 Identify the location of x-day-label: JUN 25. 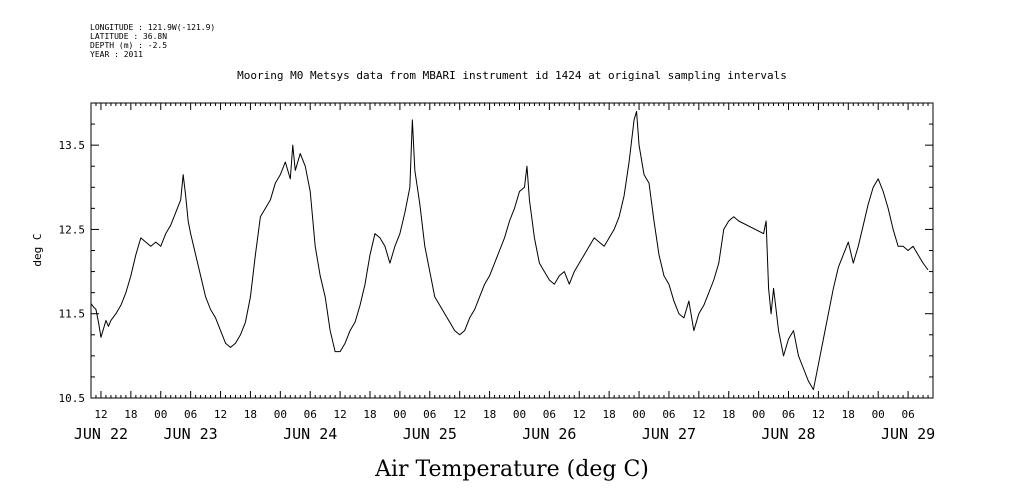
(430, 434).